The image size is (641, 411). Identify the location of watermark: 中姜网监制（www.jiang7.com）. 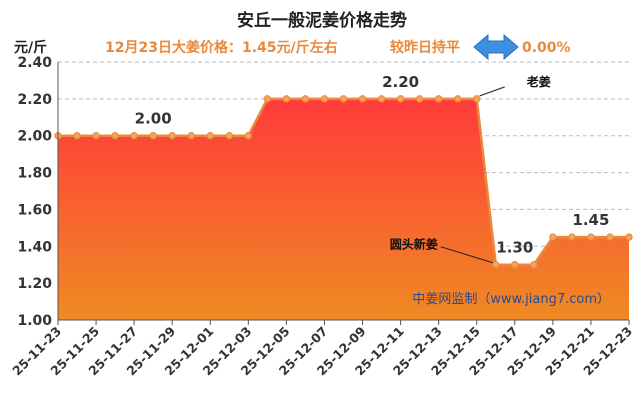
(511, 299).